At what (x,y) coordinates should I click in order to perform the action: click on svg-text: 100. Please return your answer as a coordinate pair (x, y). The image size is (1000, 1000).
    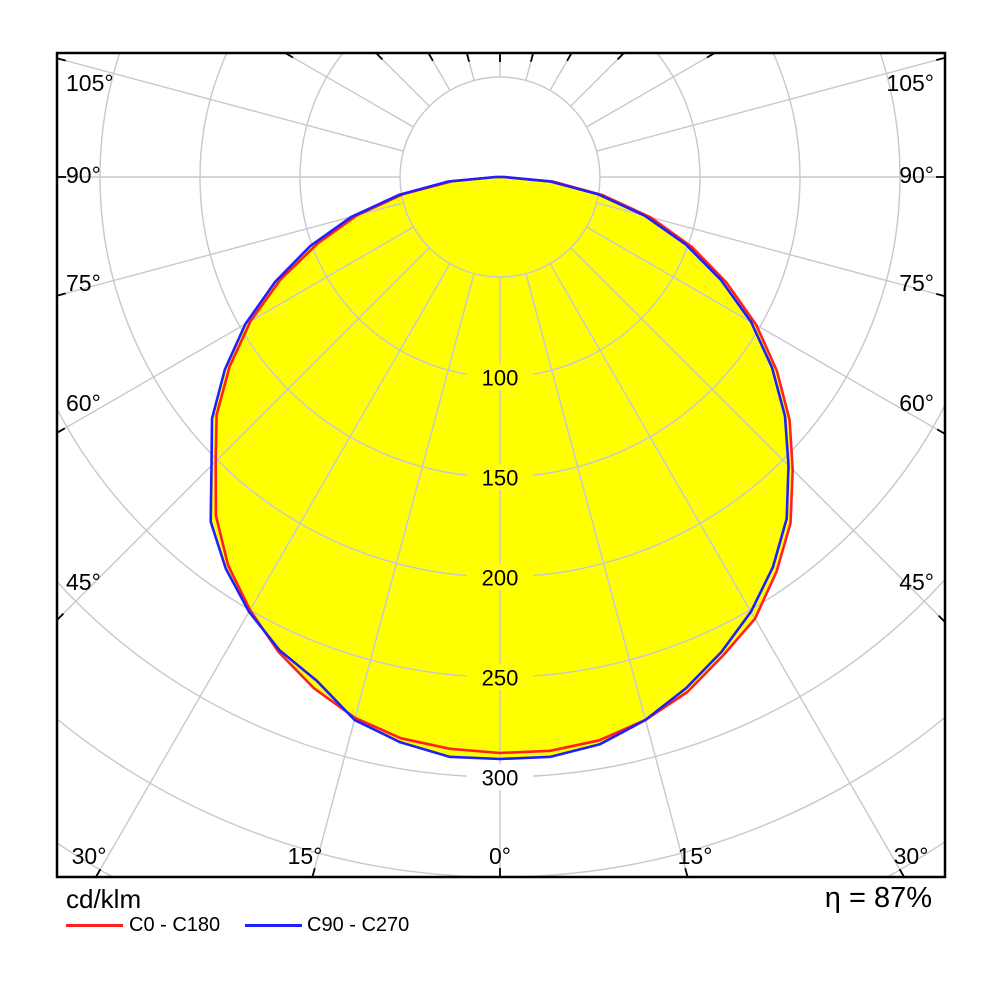
    Looking at the image, I should click on (500, 378).